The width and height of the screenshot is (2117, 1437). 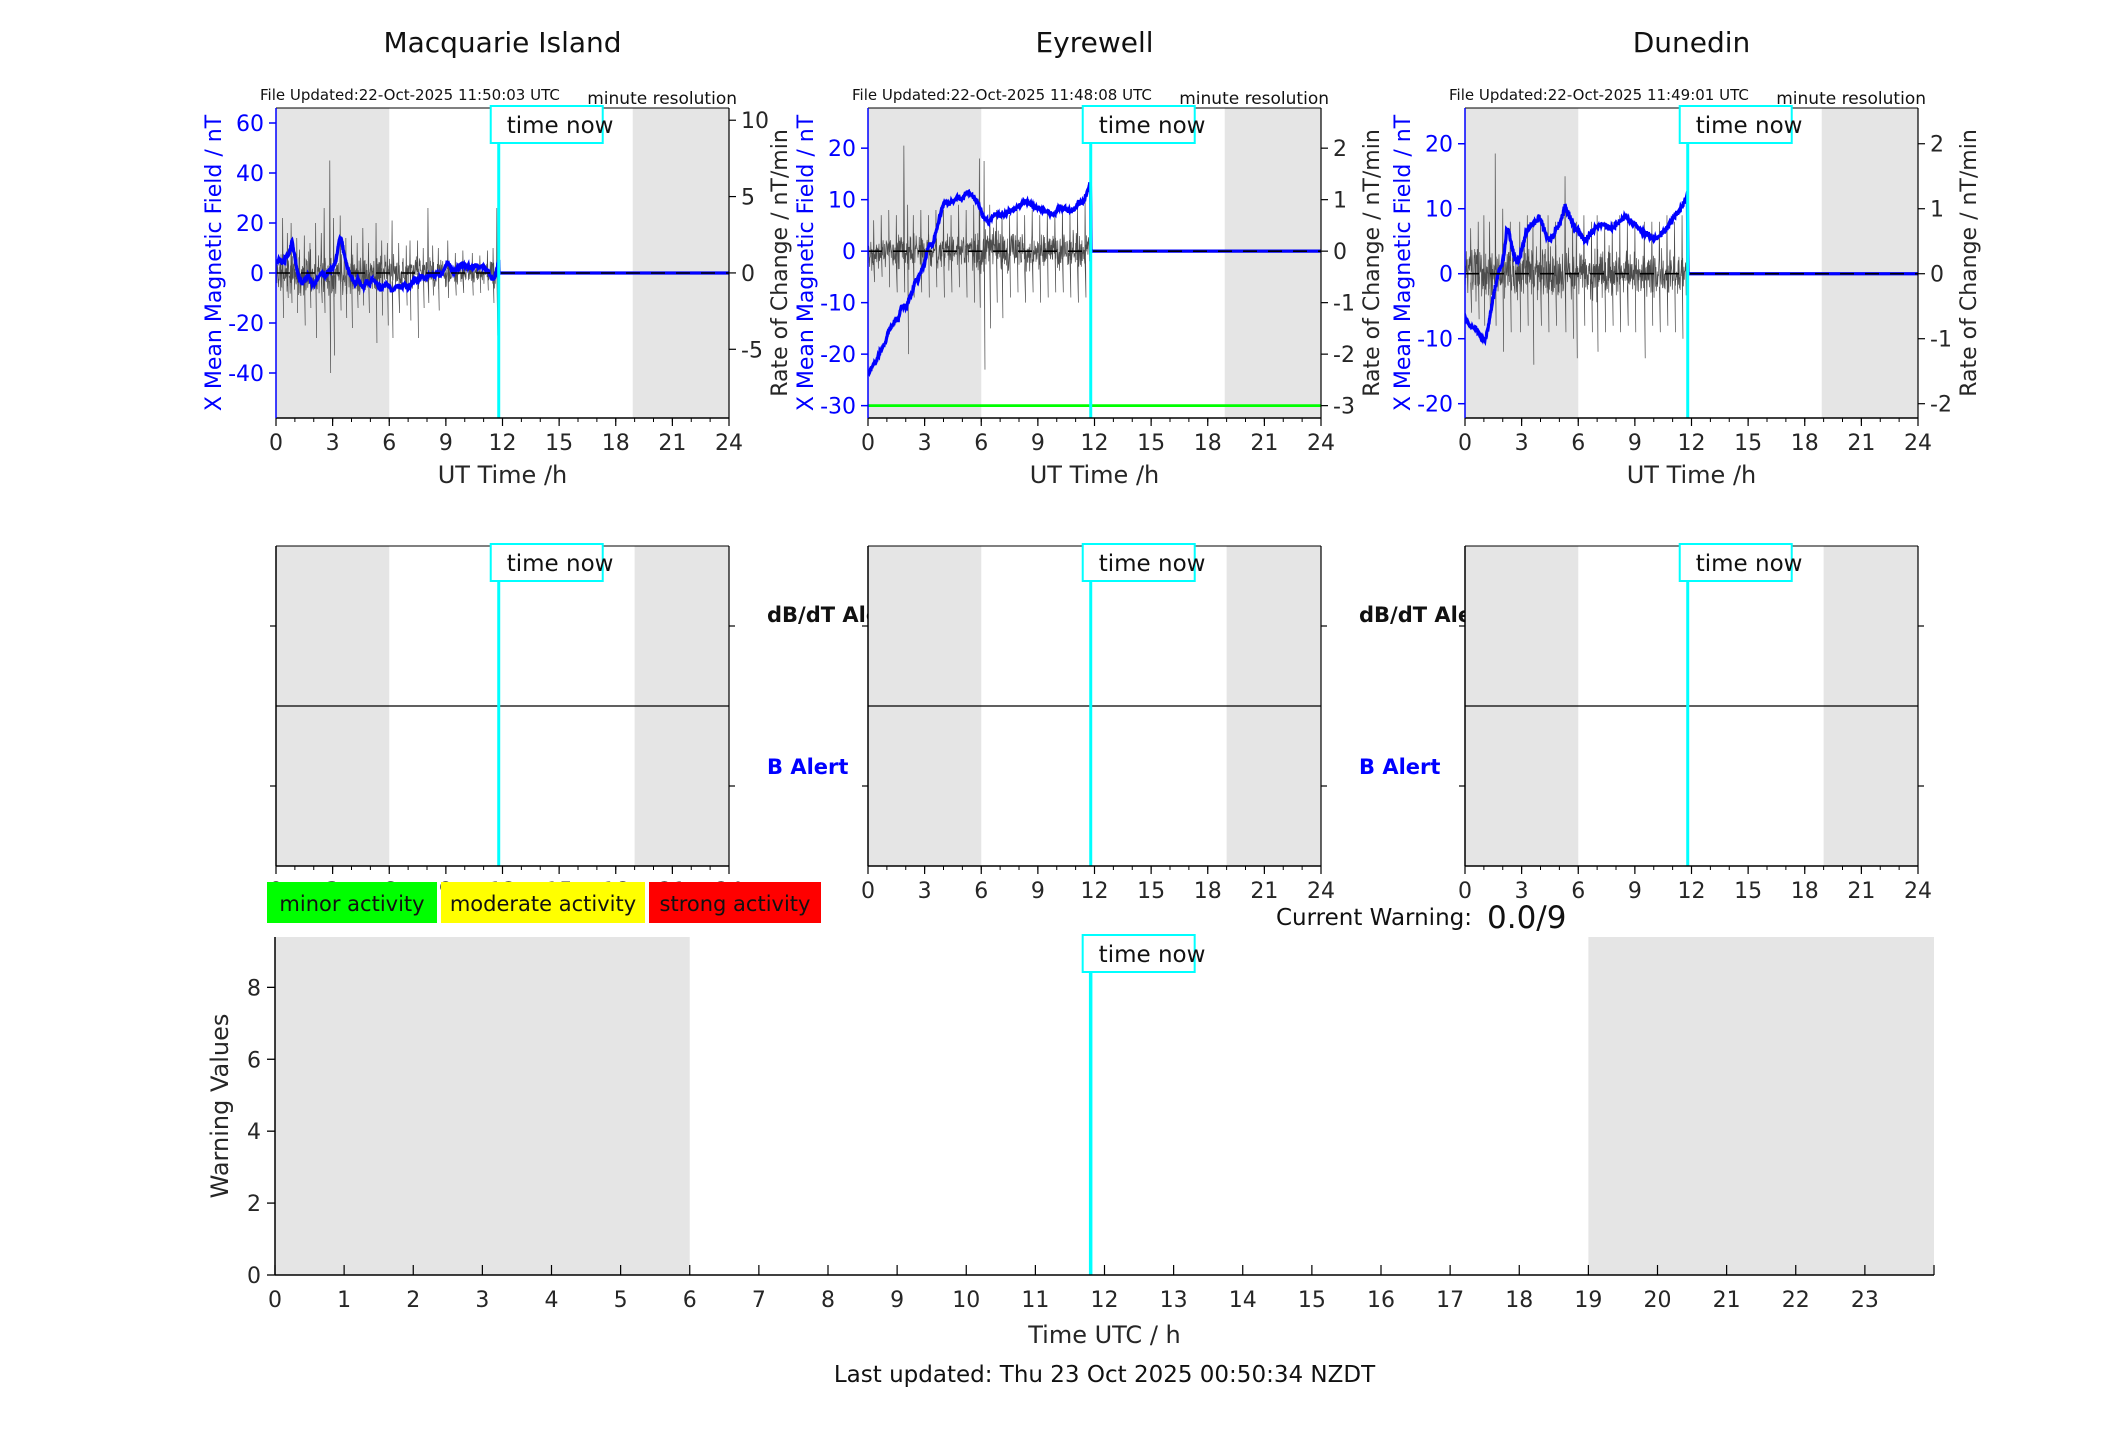 I want to click on time-now-box, so click(x=1138, y=953).